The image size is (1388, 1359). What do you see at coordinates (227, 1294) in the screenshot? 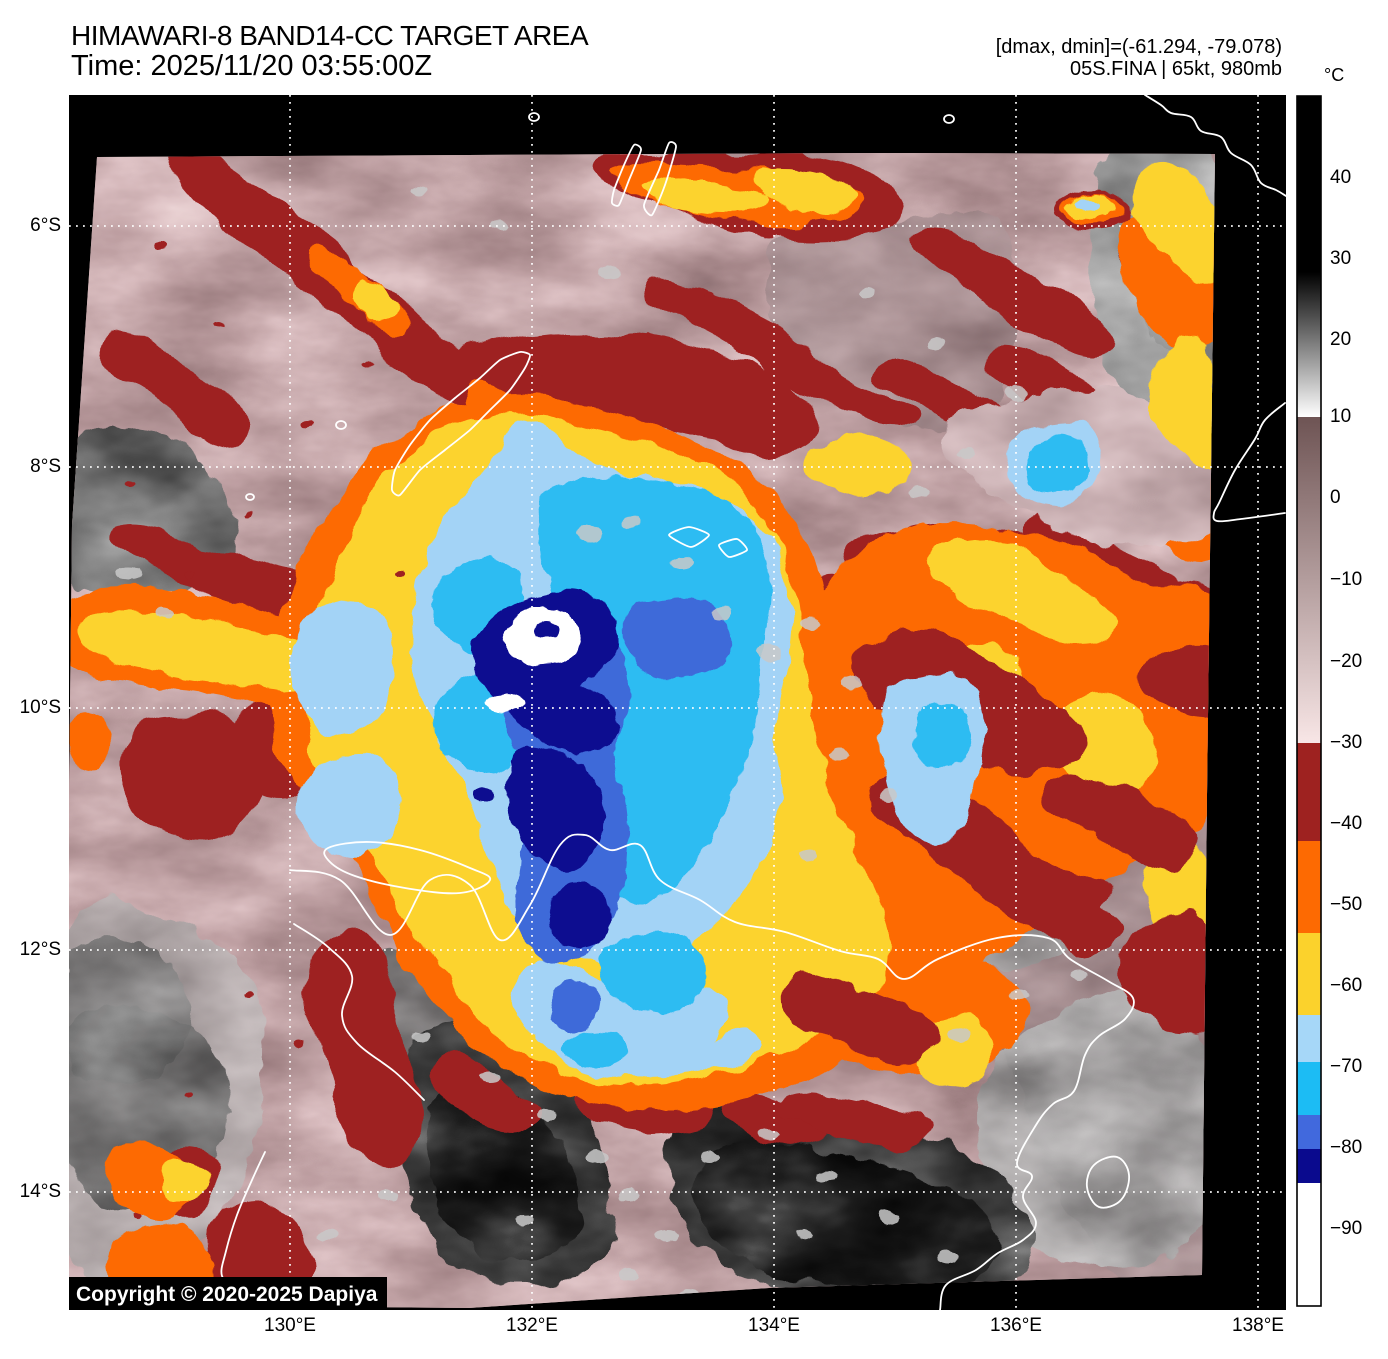
I see `svg-text: Copyright © 2020-2025 Dapiya` at bounding box center [227, 1294].